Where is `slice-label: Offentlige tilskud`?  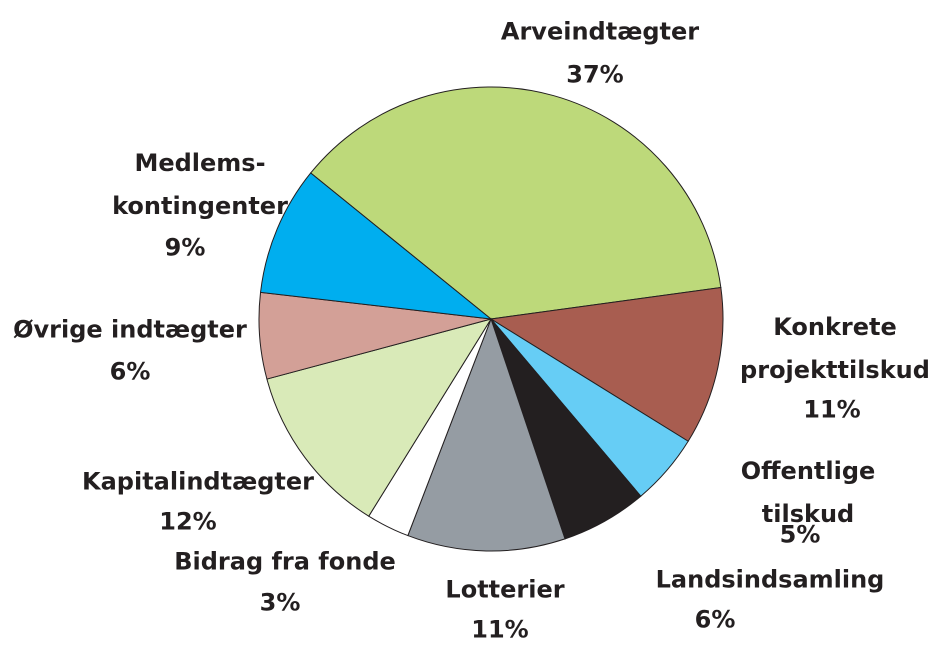
slice-label: Offentlige tilskud is located at coordinates (808, 492).